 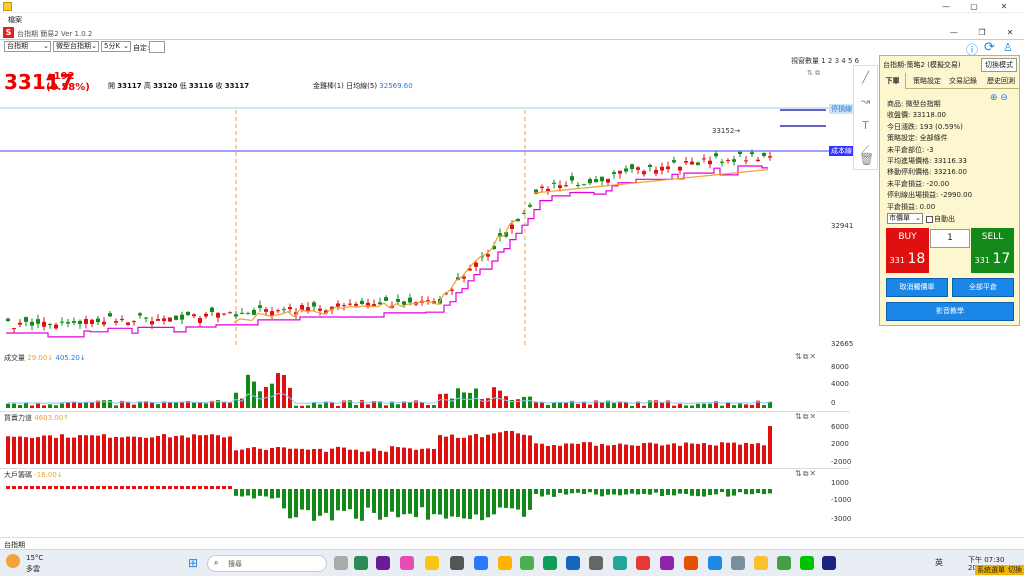 I want to click on media-icon, so click(x=667, y=563).